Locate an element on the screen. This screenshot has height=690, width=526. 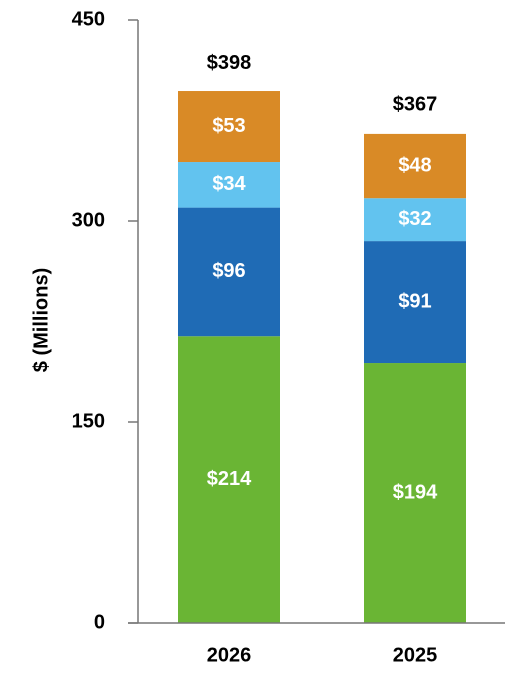
value-label: $194 is located at coordinates (415, 492).